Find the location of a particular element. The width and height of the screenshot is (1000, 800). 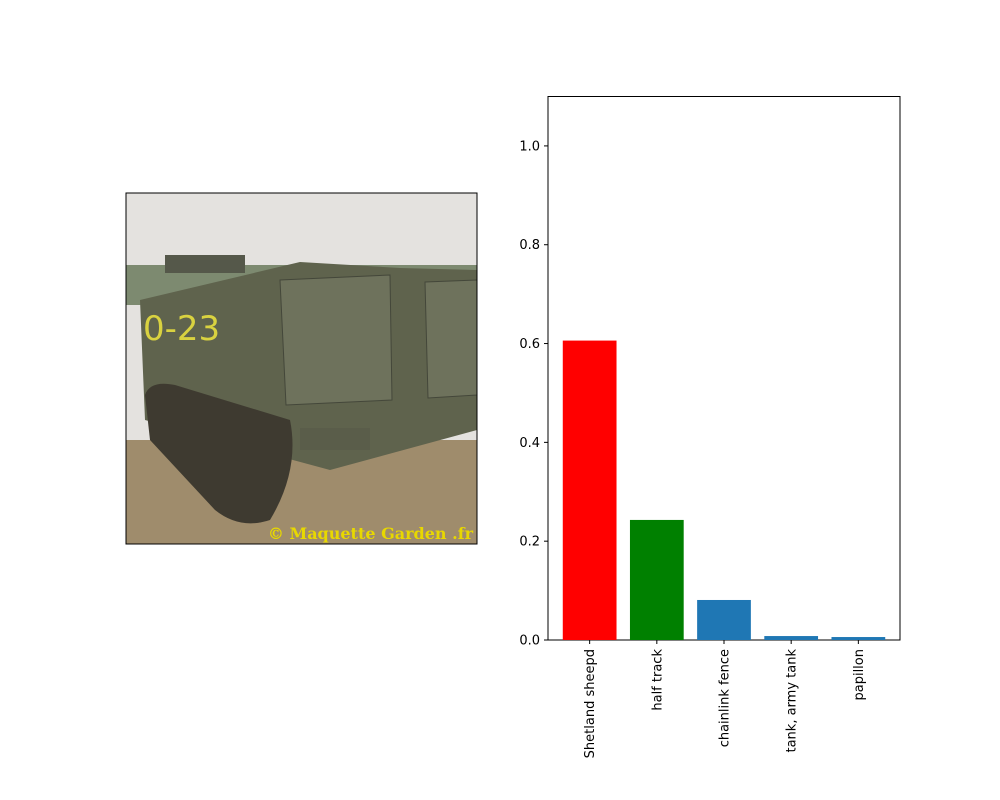

y-tick-label: 1.0 is located at coordinates (529, 146).